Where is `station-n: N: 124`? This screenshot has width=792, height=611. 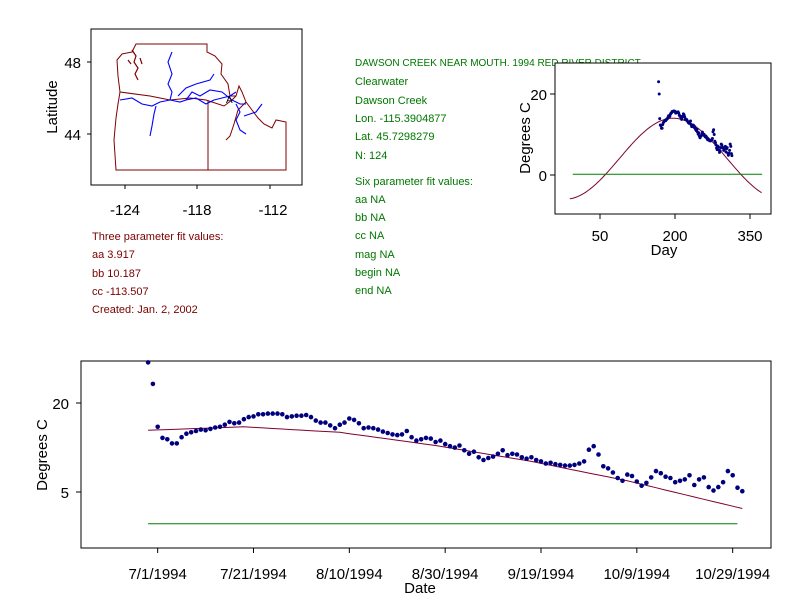
station-n: N: 124 is located at coordinates (371, 156).